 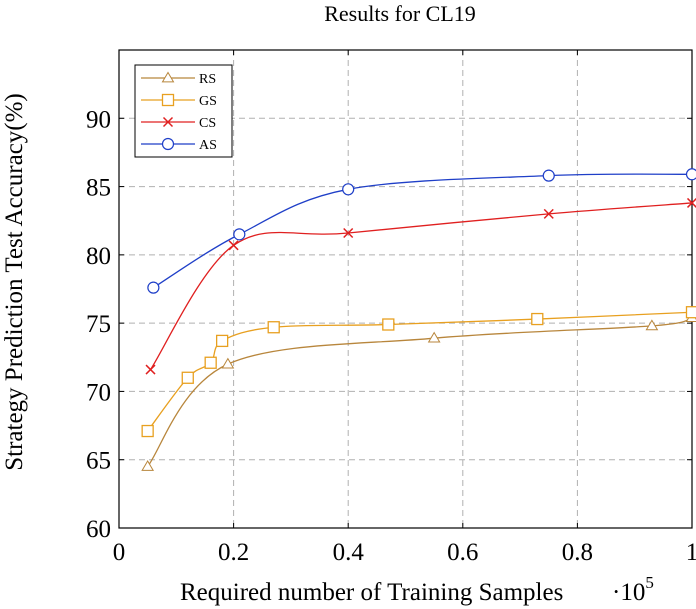 What do you see at coordinates (207, 79) in the screenshot?
I see `legend-label-rs: RS` at bounding box center [207, 79].